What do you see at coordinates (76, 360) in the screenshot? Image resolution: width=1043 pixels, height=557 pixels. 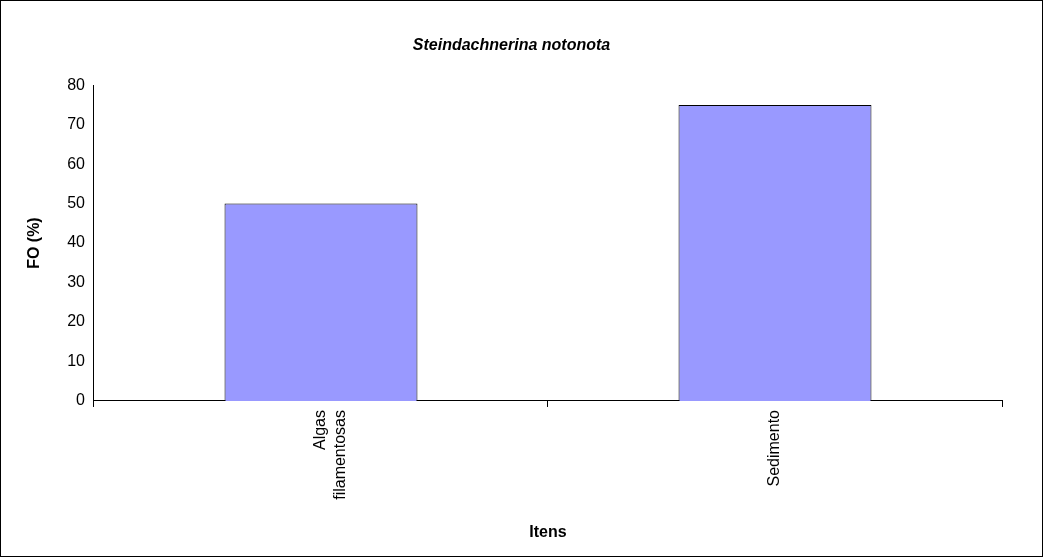 I see `y-tick-label: 10` at bounding box center [76, 360].